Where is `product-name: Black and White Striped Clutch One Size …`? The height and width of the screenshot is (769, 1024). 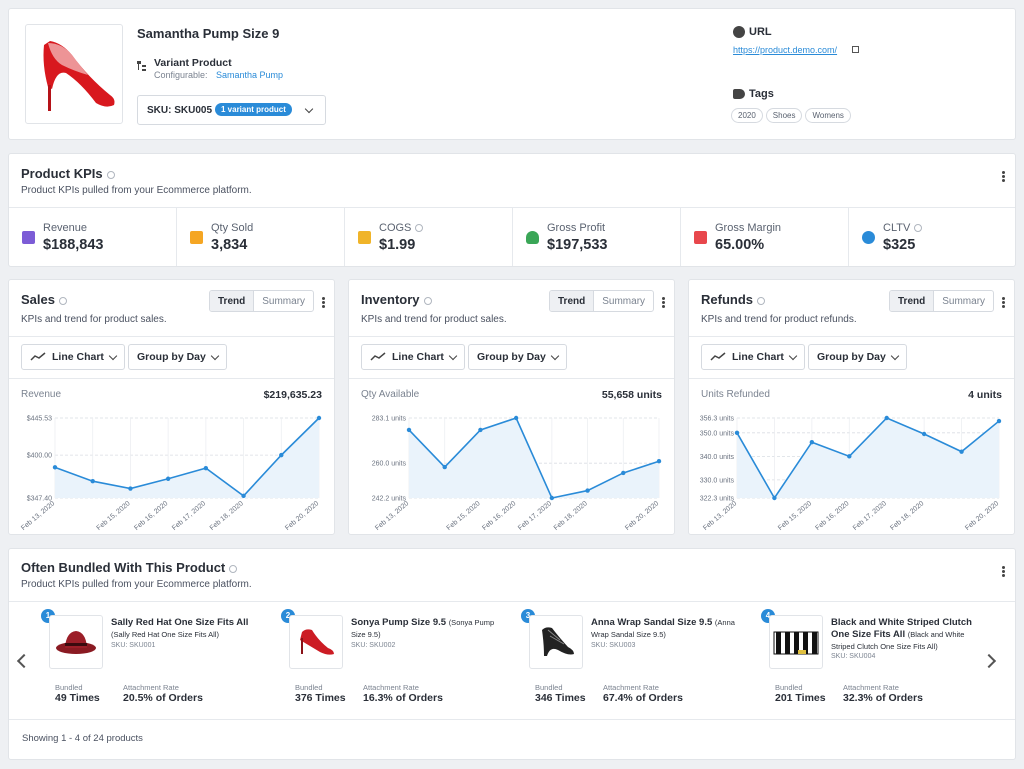 product-name: Black and White Striped Clutch One Size … is located at coordinates (901, 628).